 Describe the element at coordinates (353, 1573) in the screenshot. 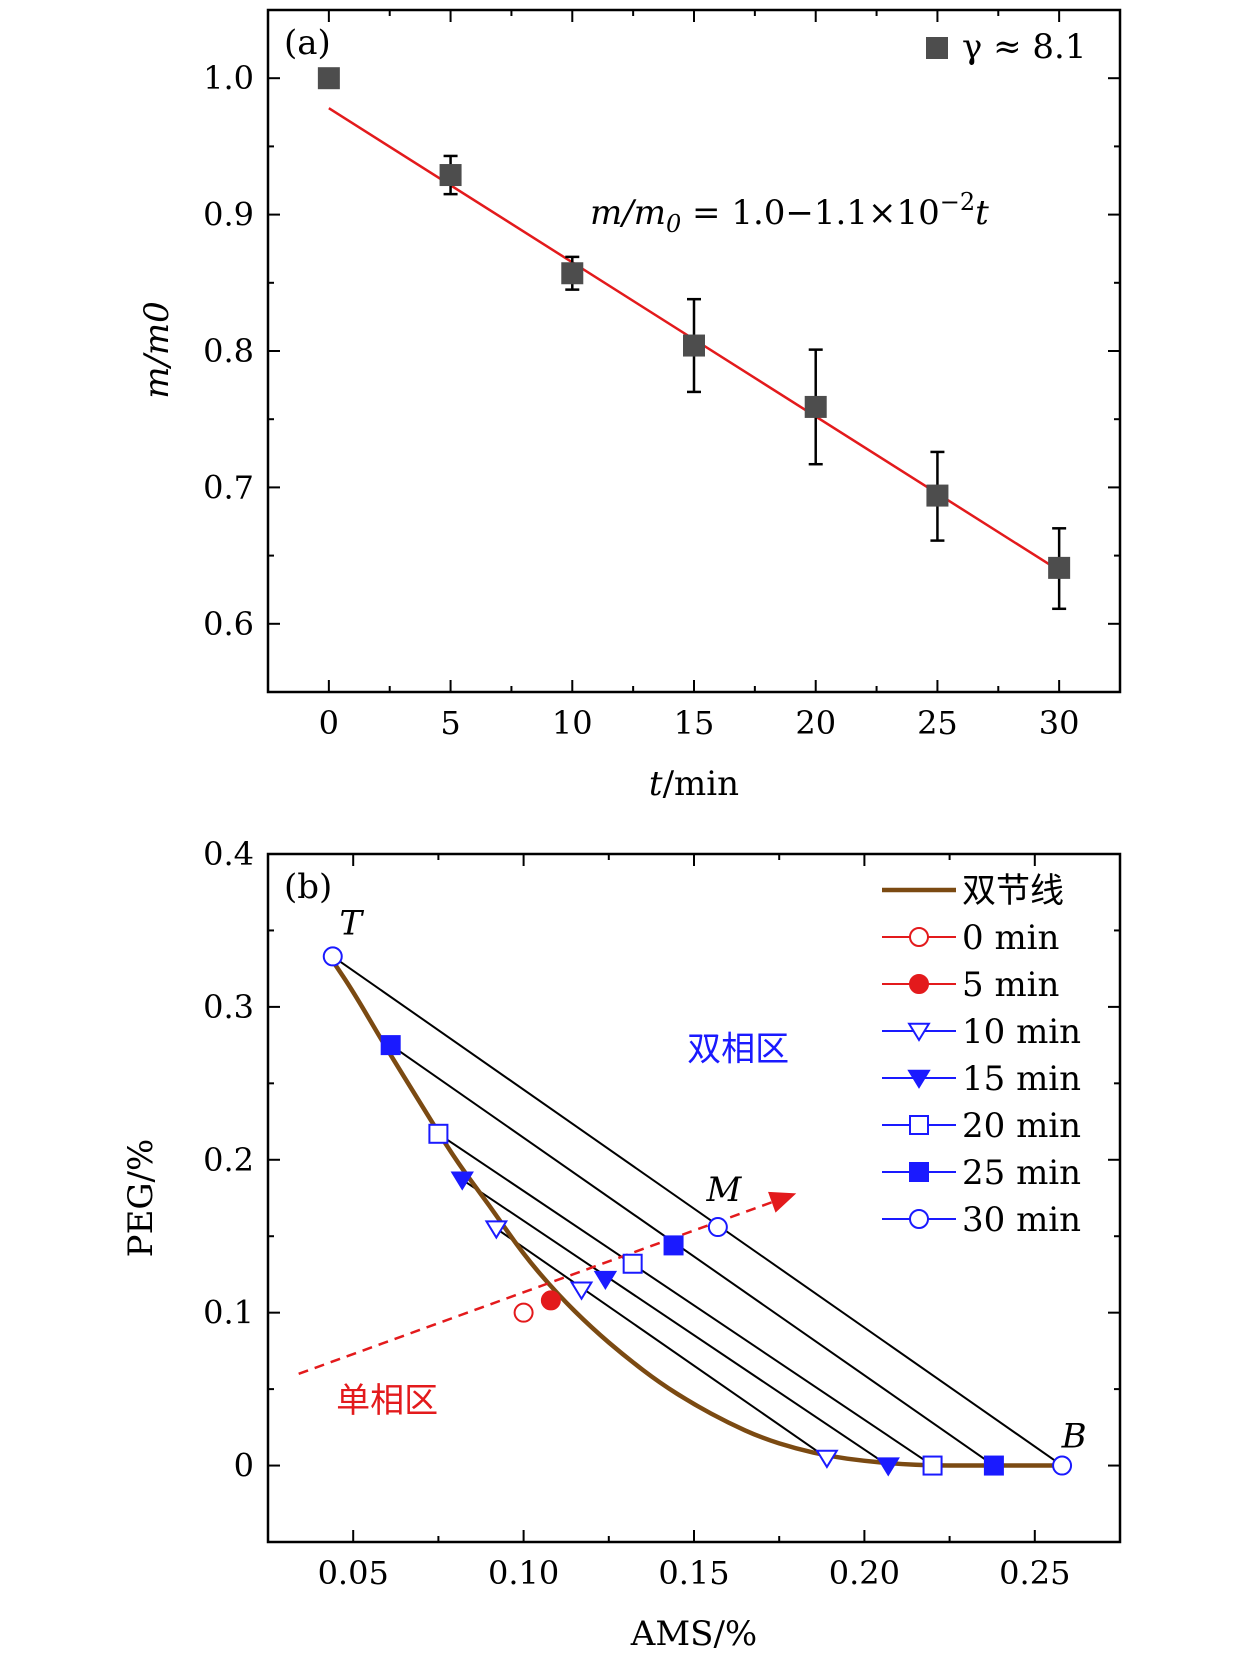

I see `x-tick-label: 0.05` at that location.